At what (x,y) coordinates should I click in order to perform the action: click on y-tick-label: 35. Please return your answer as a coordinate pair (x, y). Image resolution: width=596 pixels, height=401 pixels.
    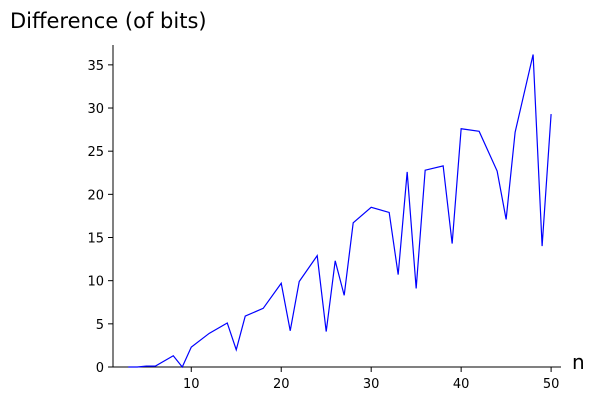
    Looking at the image, I should click on (95, 66).